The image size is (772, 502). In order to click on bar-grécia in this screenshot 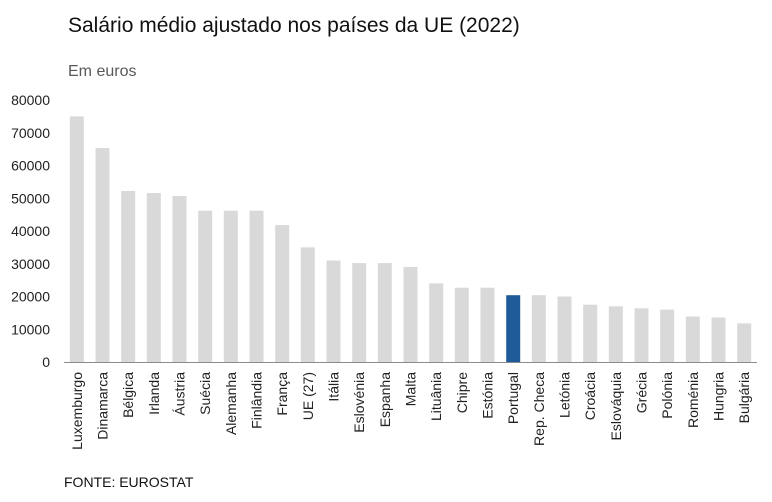, I will do `click(641, 335)`.